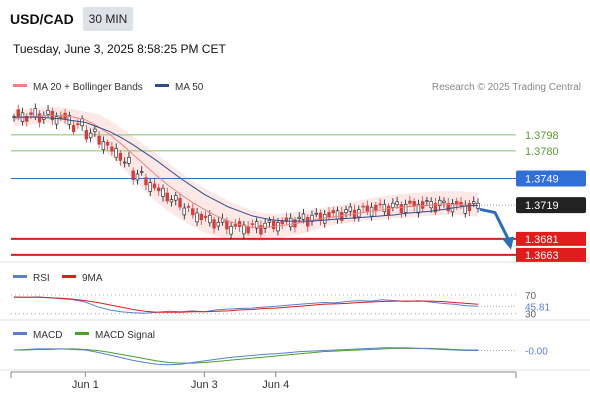 This screenshot has width=590, height=400. I want to click on macd-line, so click(245, 356).